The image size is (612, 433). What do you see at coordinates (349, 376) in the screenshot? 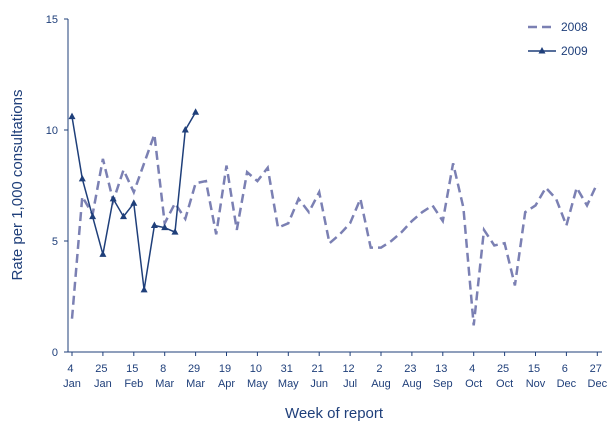
I see `x-tick-label: 12 Jul` at bounding box center [349, 376].